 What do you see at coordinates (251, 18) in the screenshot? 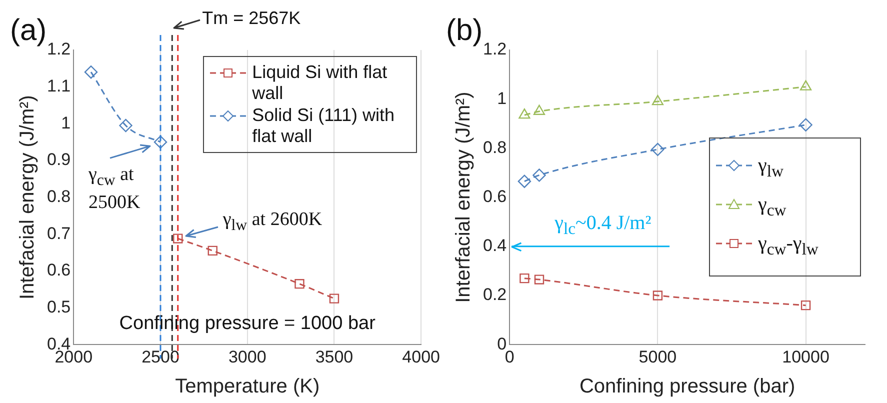
I see `legend-label: Tm = 2567K` at bounding box center [251, 18].